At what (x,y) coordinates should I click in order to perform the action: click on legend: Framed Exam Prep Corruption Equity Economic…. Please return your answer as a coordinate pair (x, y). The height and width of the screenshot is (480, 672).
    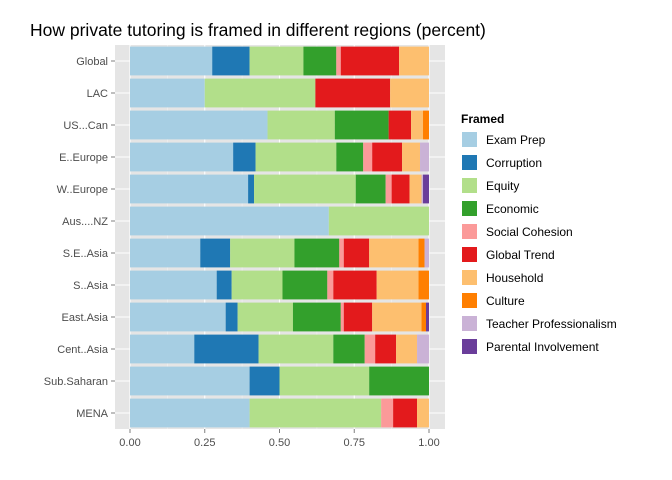
    Looking at the image, I should click on (539, 235).